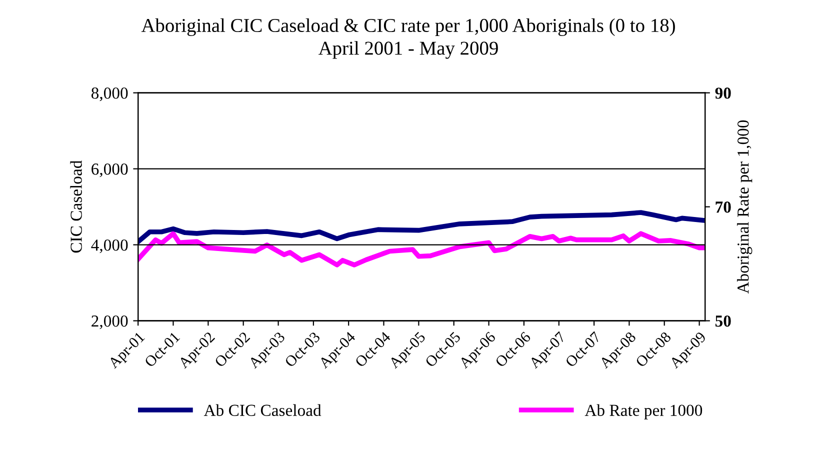 This screenshot has height=455, width=817. I want to click on y-tick-label: 6,000, so click(110, 171).